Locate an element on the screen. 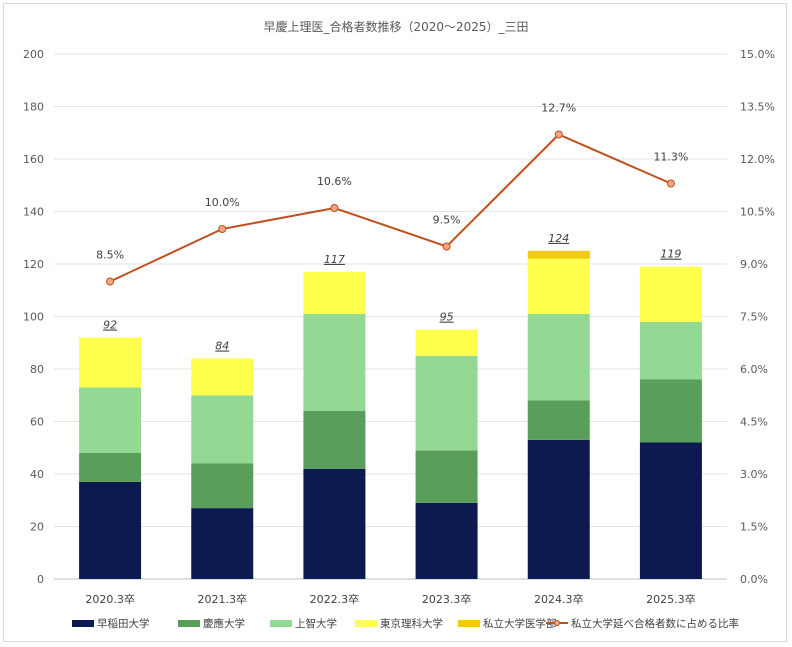  y-left-tick-label: 100 is located at coordinates (33, 317).